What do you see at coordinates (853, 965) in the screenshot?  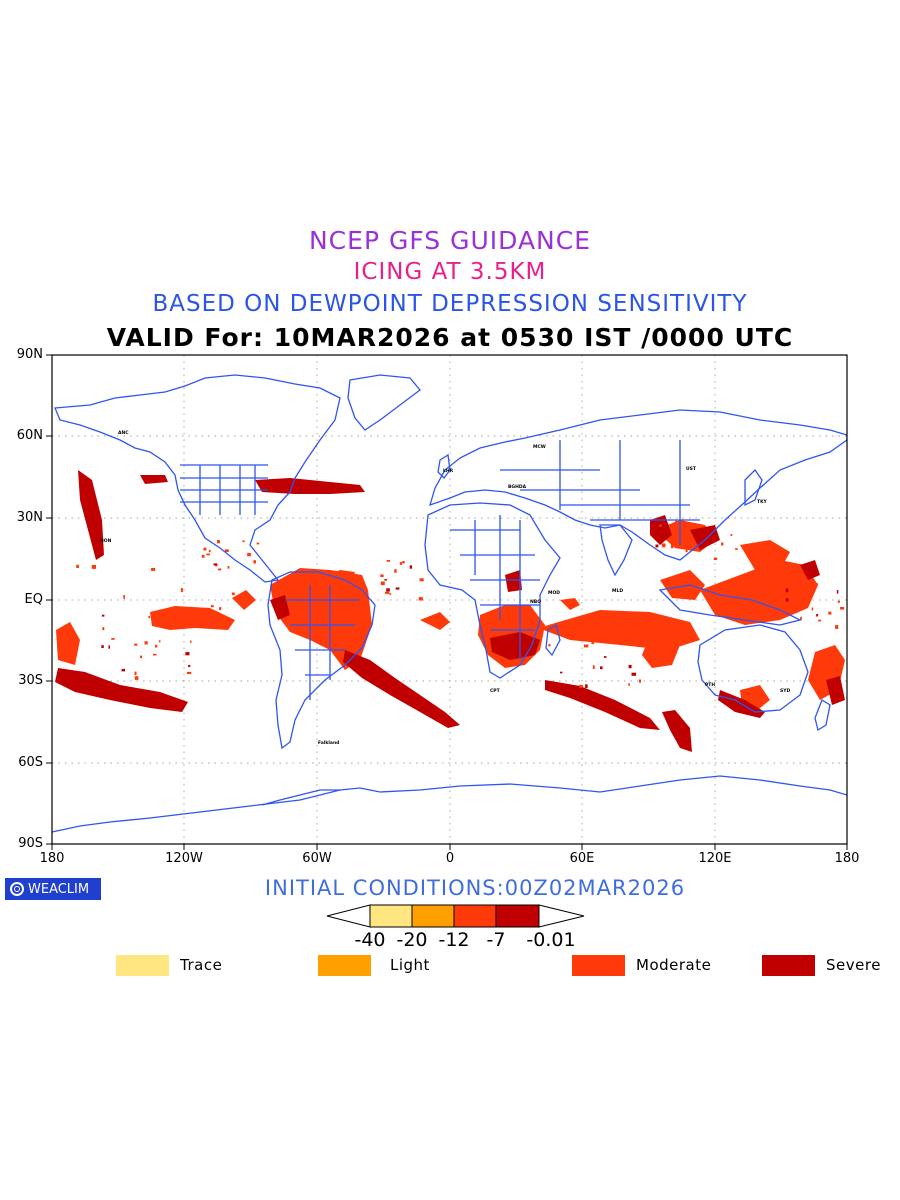 I see `legend-label-severe: Severe` at bounding box center [853, 965].